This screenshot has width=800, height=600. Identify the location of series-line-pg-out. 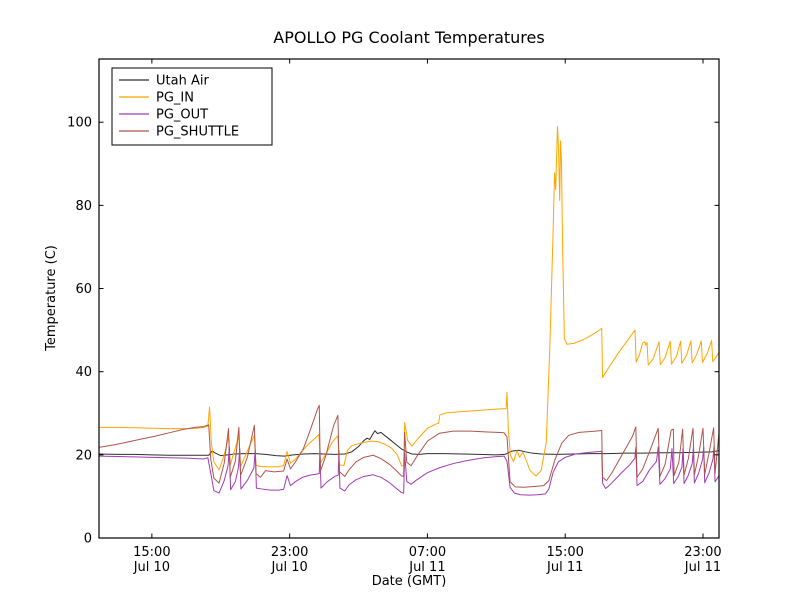
(409, 471).